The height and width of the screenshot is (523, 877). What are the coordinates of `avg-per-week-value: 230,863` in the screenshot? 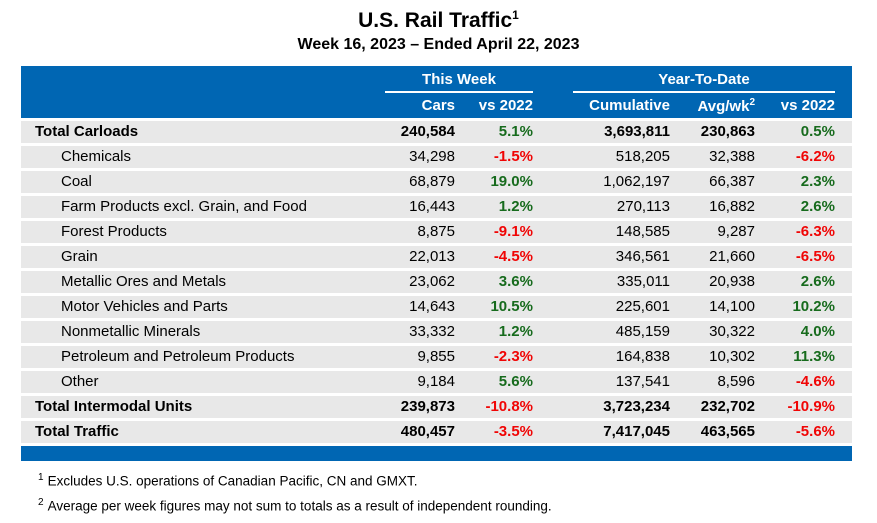 It's located at (727, 131).